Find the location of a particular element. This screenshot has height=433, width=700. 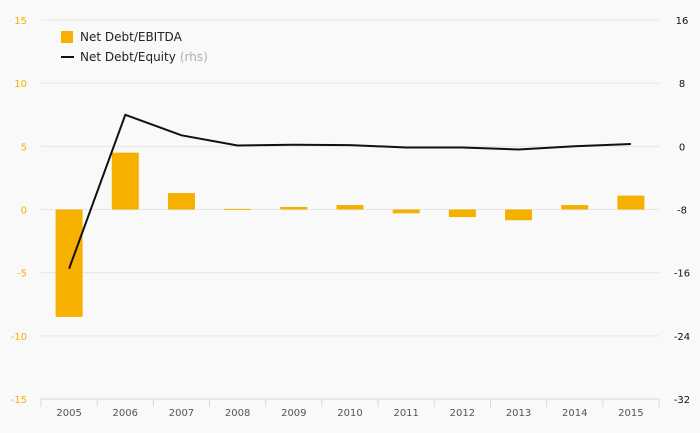

legend-item-bar: Net Debt/EBITDA is located at coordinates (134, 37).